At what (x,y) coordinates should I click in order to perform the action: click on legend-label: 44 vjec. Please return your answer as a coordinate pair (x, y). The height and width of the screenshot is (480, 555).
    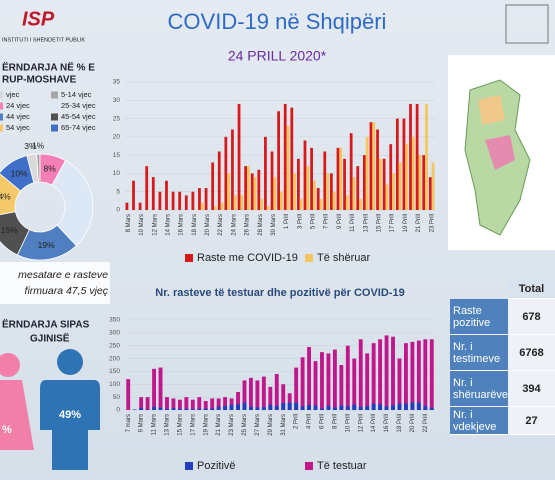
    Looking at the image, I should click on (18, 116).